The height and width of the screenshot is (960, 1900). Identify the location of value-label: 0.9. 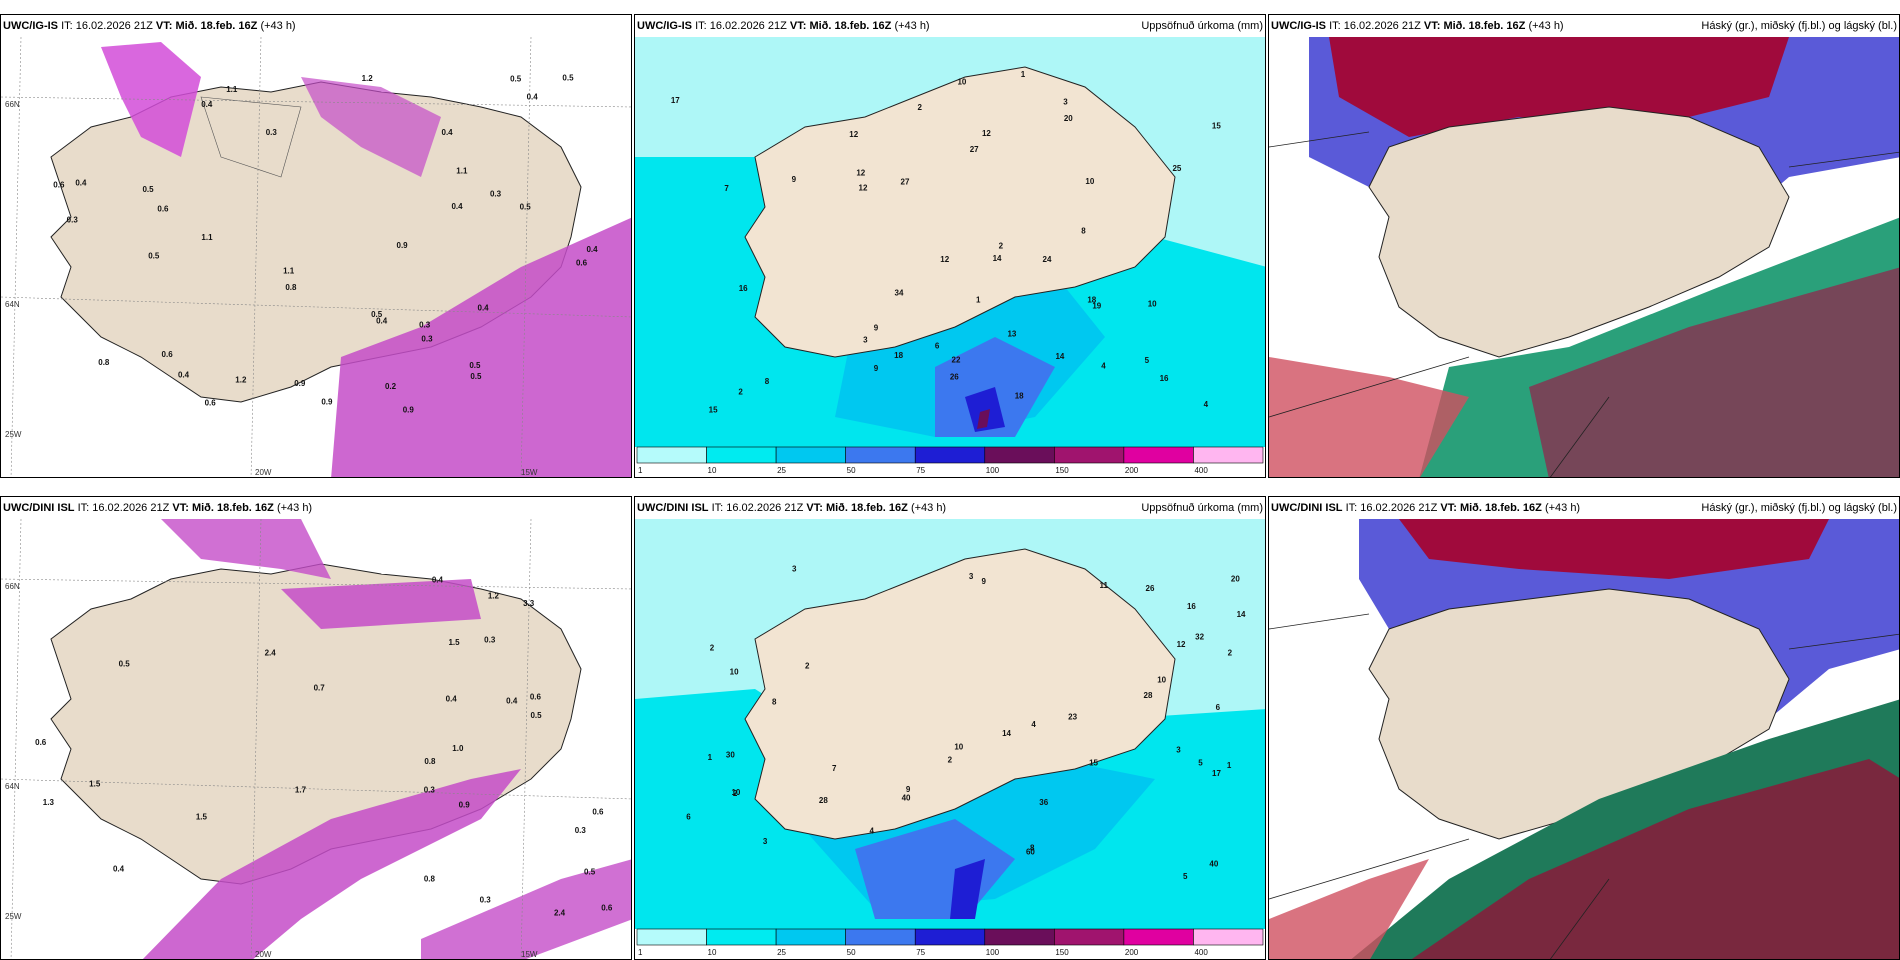
(327, 401).